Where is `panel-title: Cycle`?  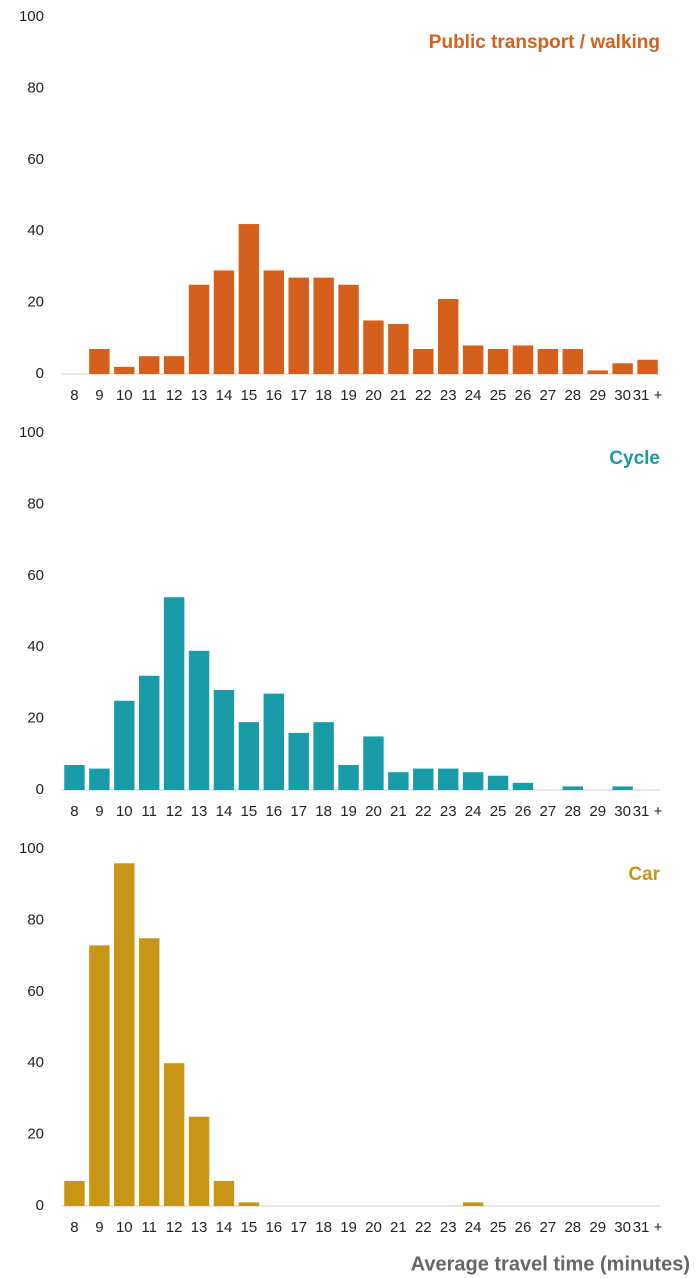 panel-title: Cycle is located at coordinates (634, 458).